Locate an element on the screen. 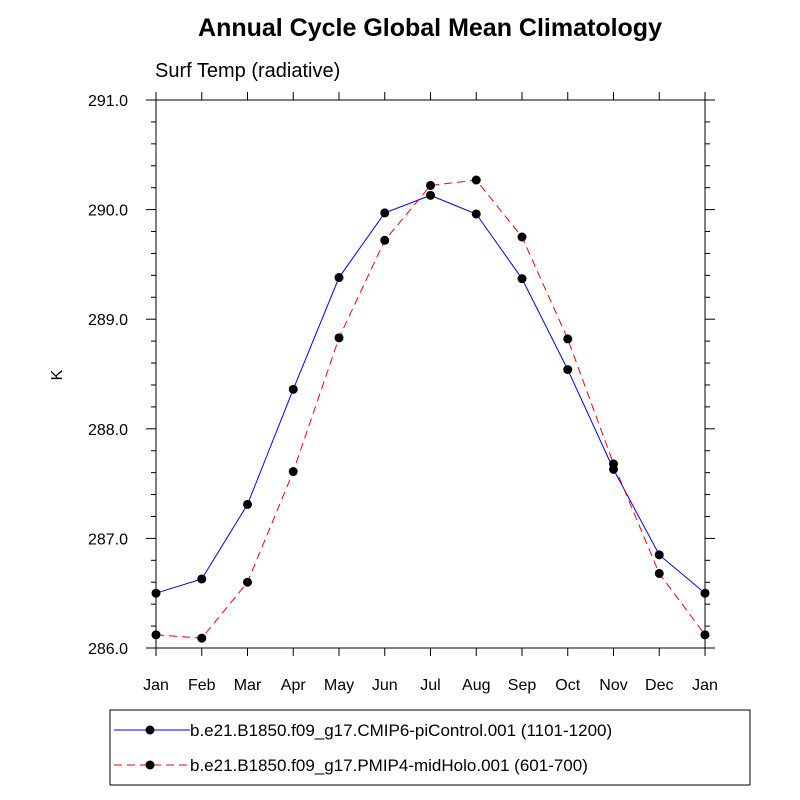 The width and height of the screenshot is (800, 800). x-tick-labels: Jan Feb Mar Apr May Jun Jul Aug Sep Oct Nov Dec Jan is located at coordinates (430, 685).